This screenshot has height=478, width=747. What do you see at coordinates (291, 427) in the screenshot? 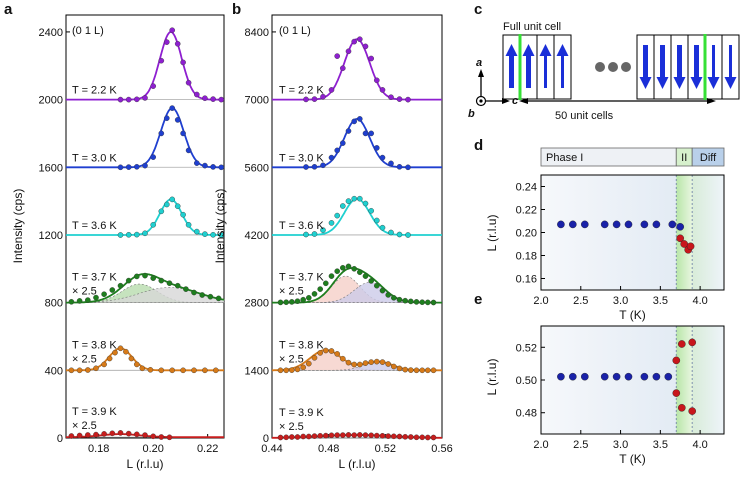
I see `scale-label-b-5: × 2.5` at bounding box center [291, 427].